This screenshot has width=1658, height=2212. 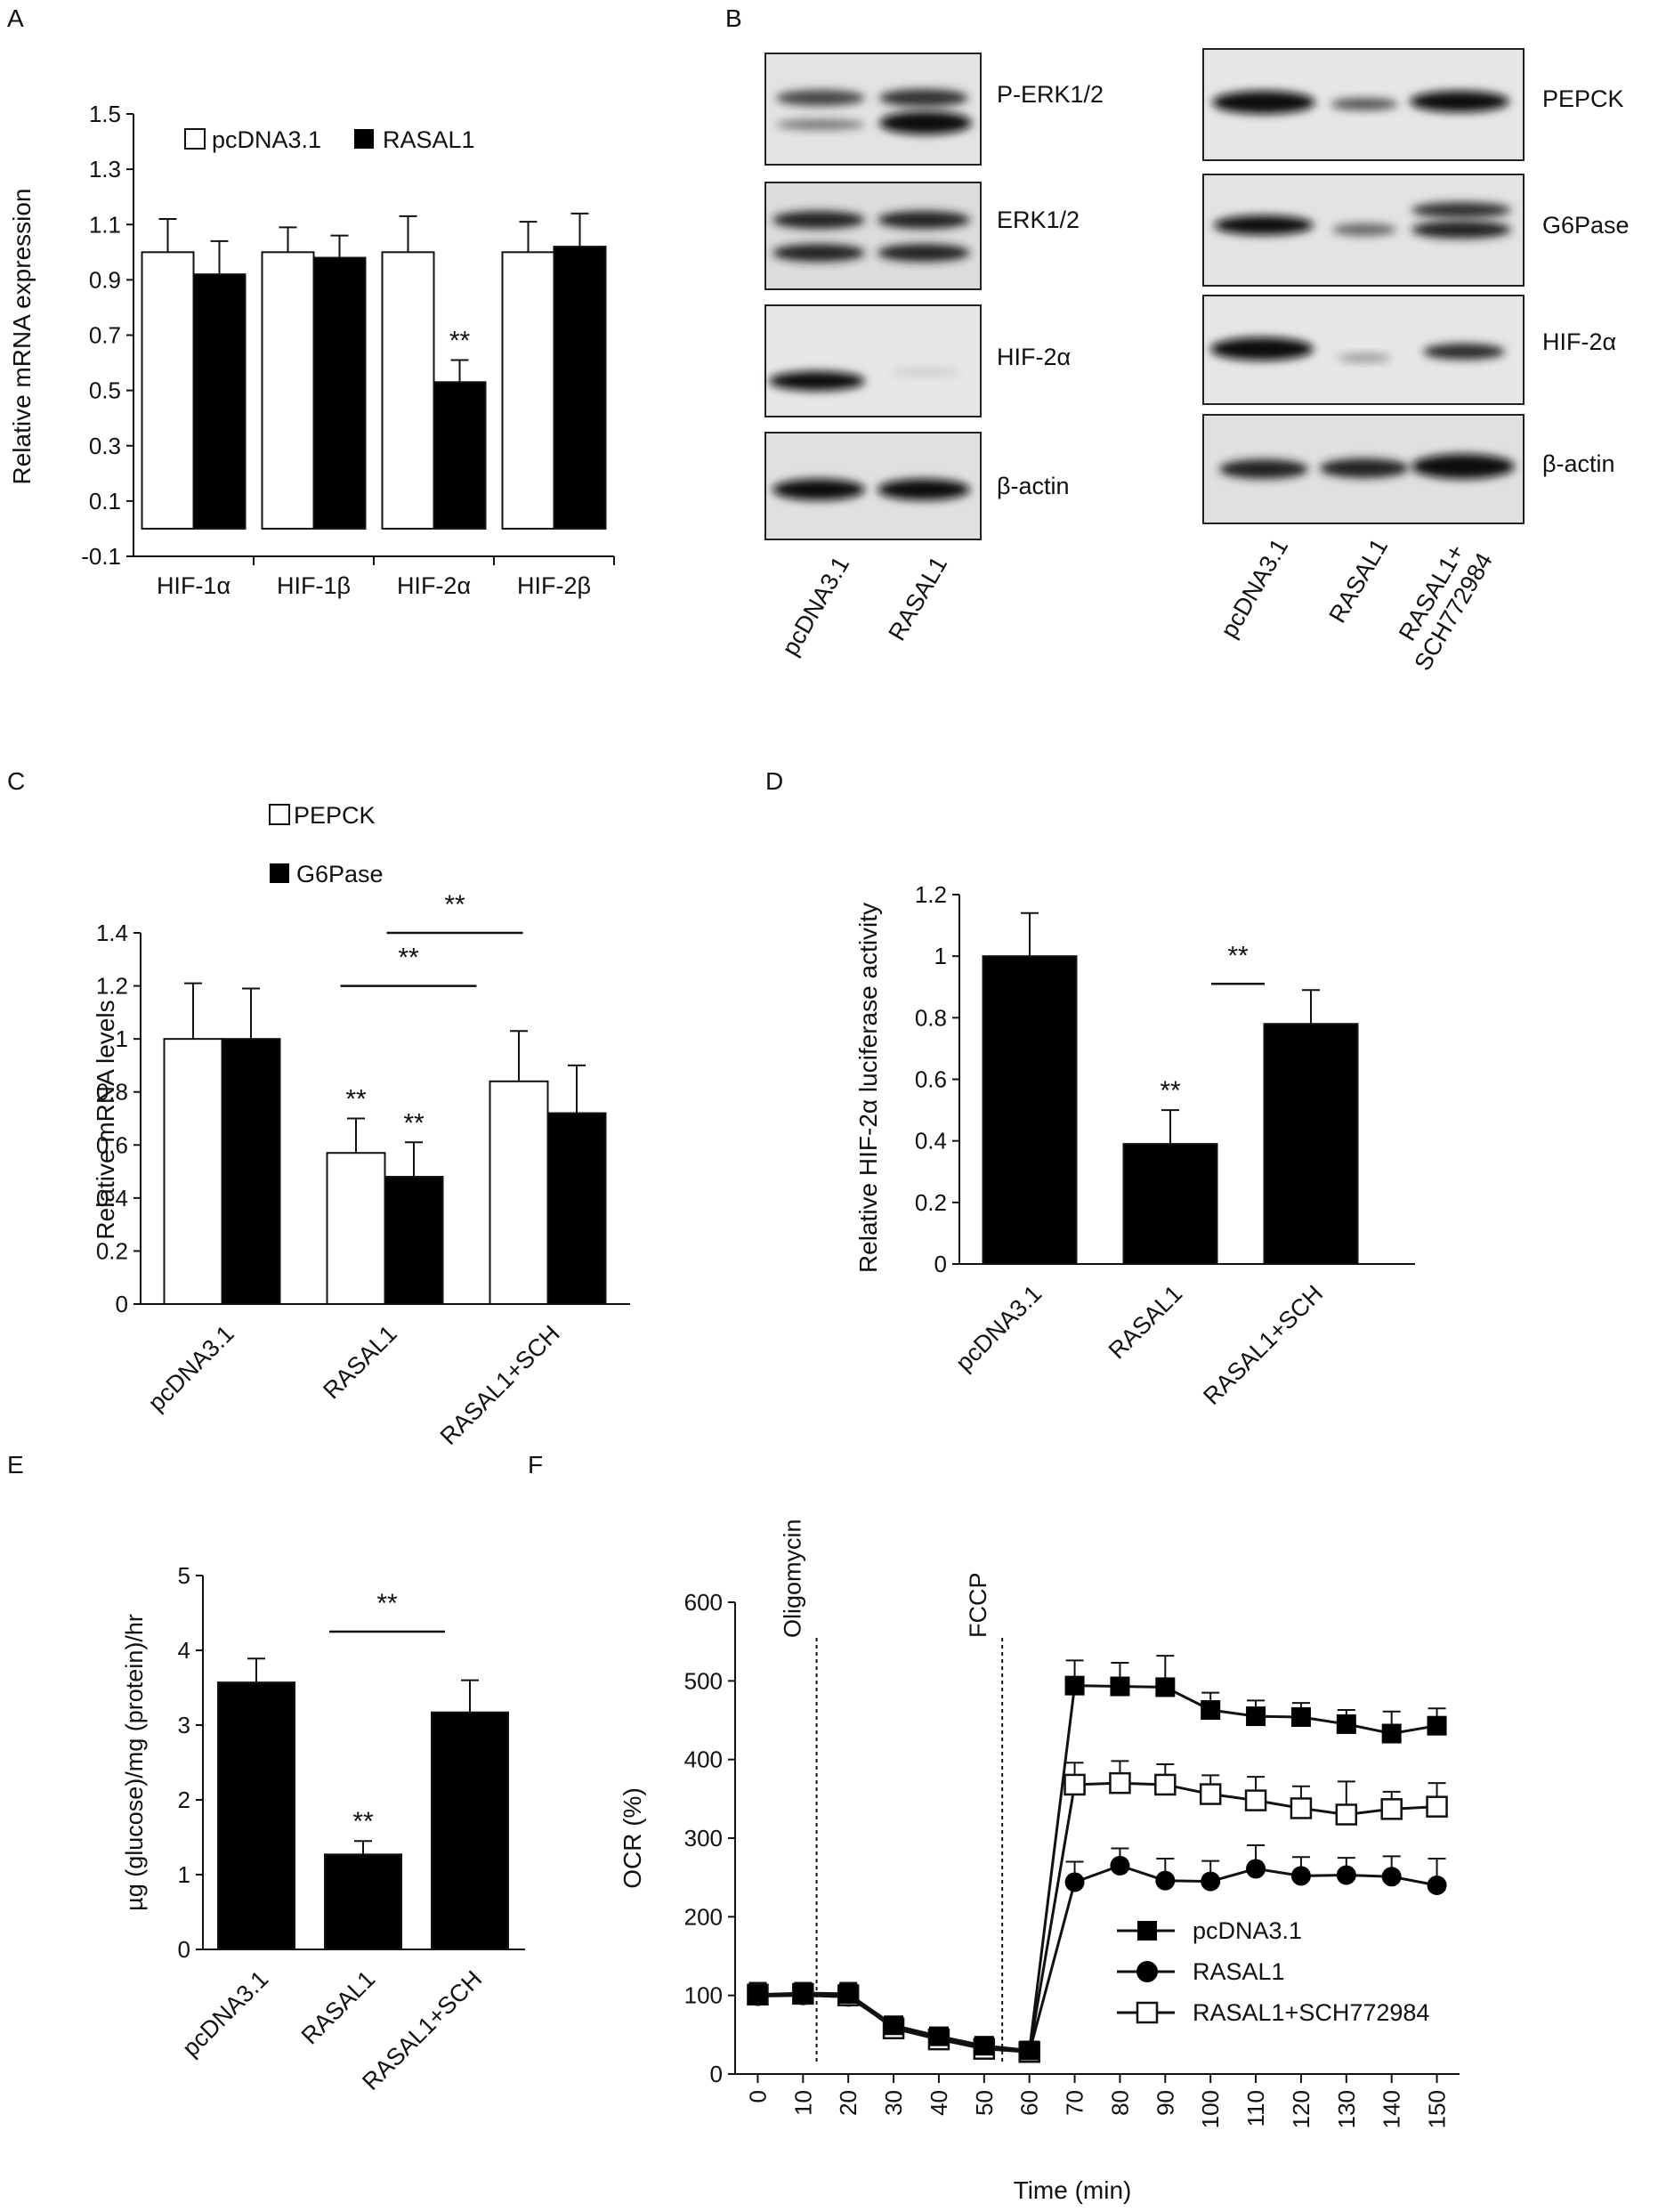 I want to click on x-tick-label: 120, so click(x=1301, y=2109).